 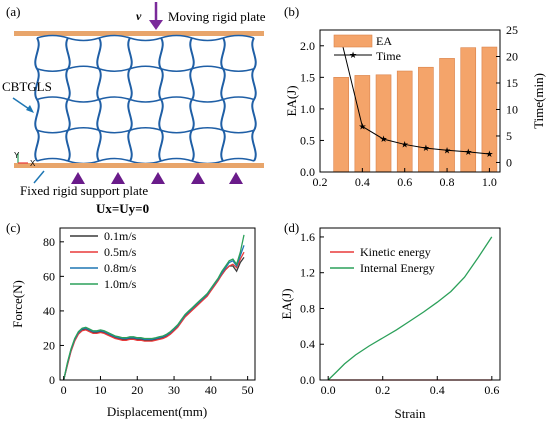 I want to click on legend-label: 1.0m/s, so click(x=120, y=284).